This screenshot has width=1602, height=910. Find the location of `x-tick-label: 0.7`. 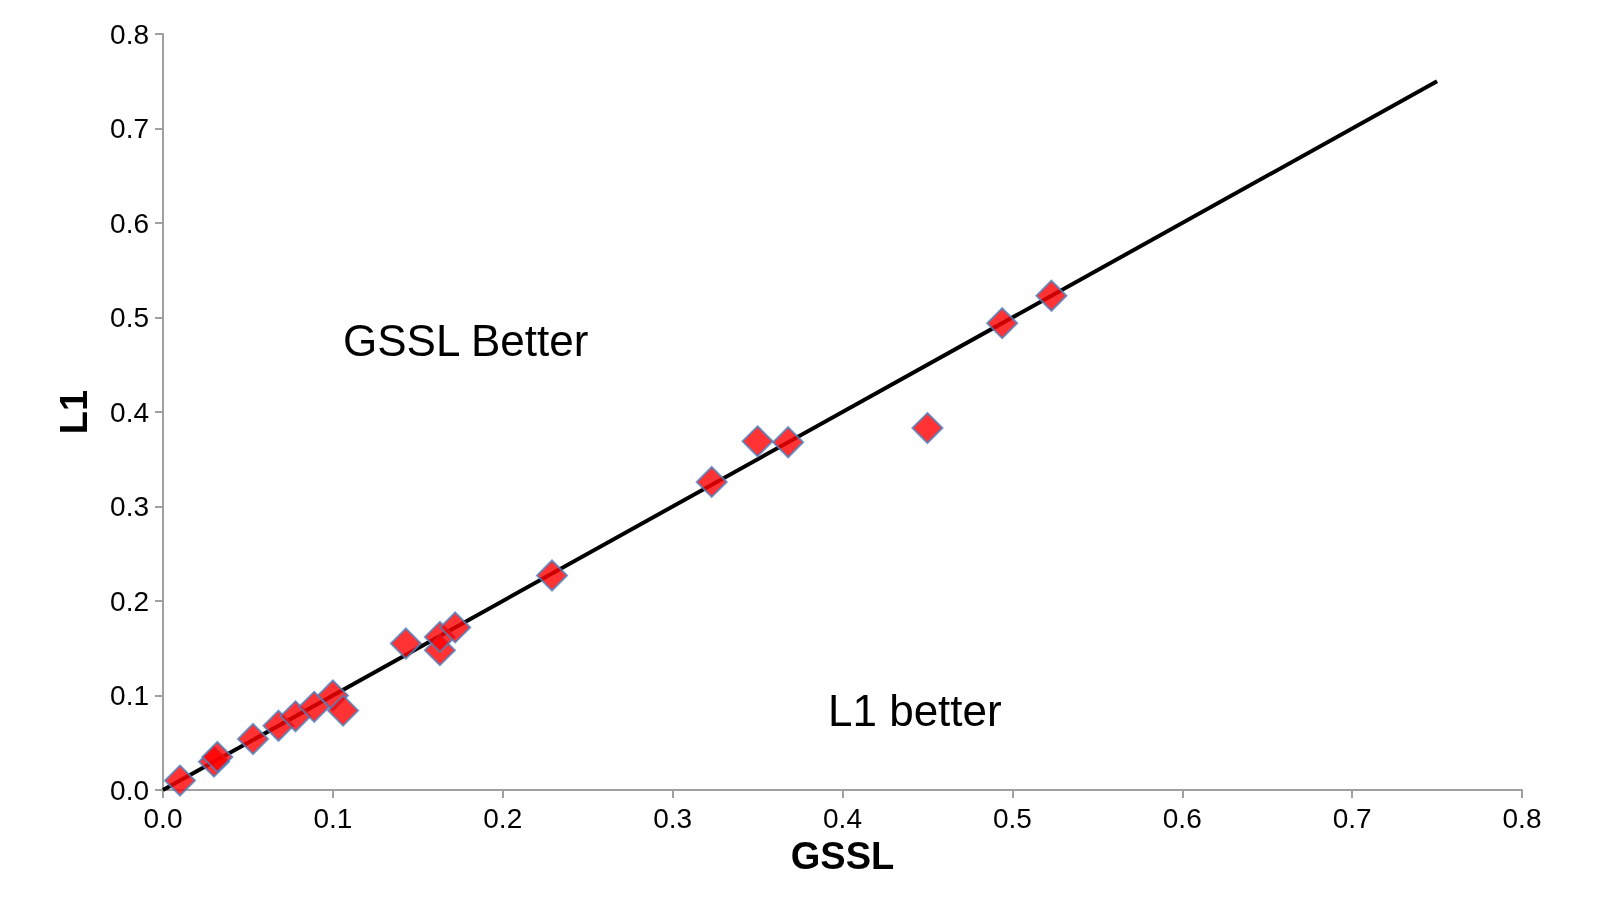

x-tick-label: 0.7 is located at coordinates (1352, 818).